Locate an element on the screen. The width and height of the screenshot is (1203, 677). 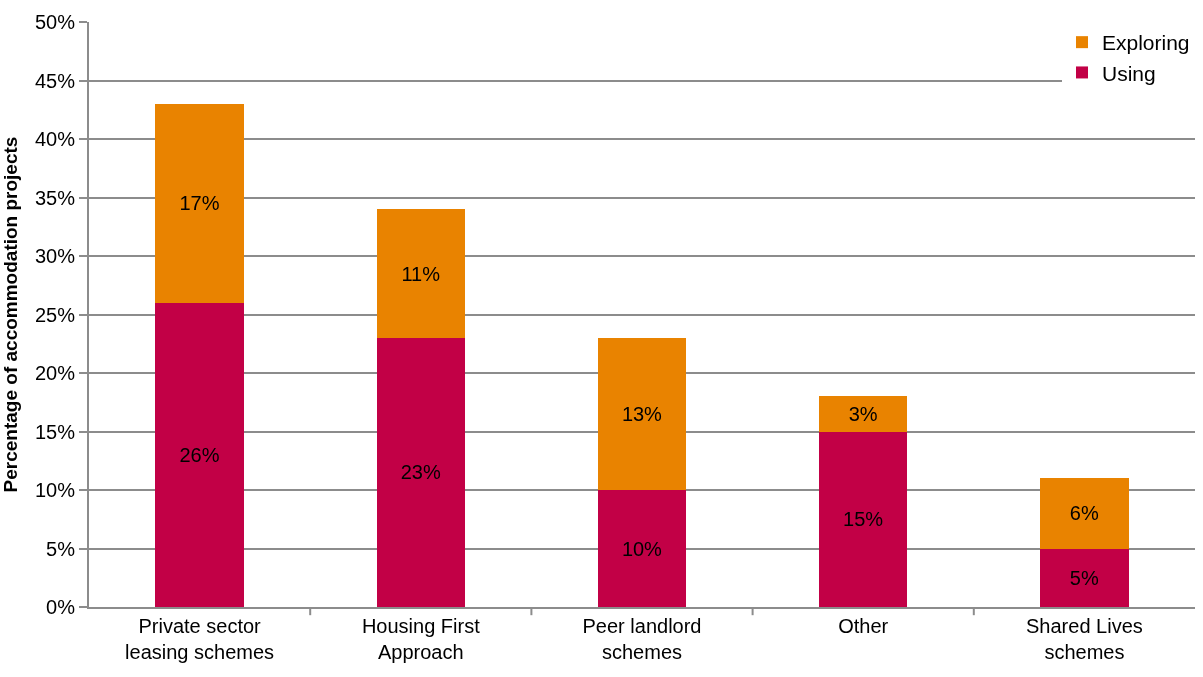
y-tick-label: 40% is located at coordinates (55, 139).